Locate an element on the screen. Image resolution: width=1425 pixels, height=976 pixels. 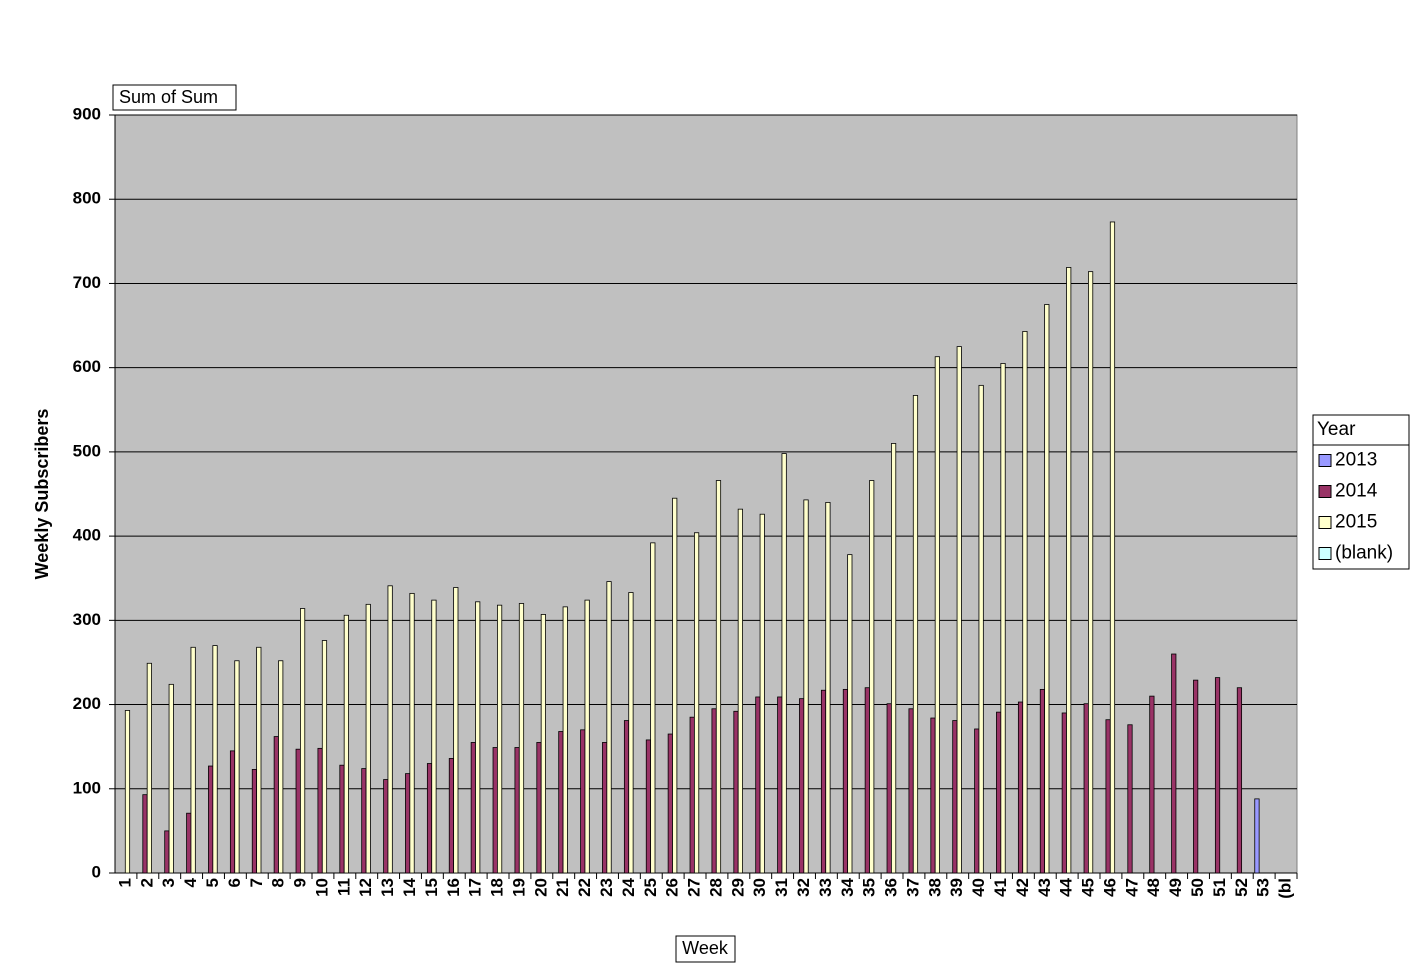
field-button: Sum of Sum is located at coordinates (168, 97).